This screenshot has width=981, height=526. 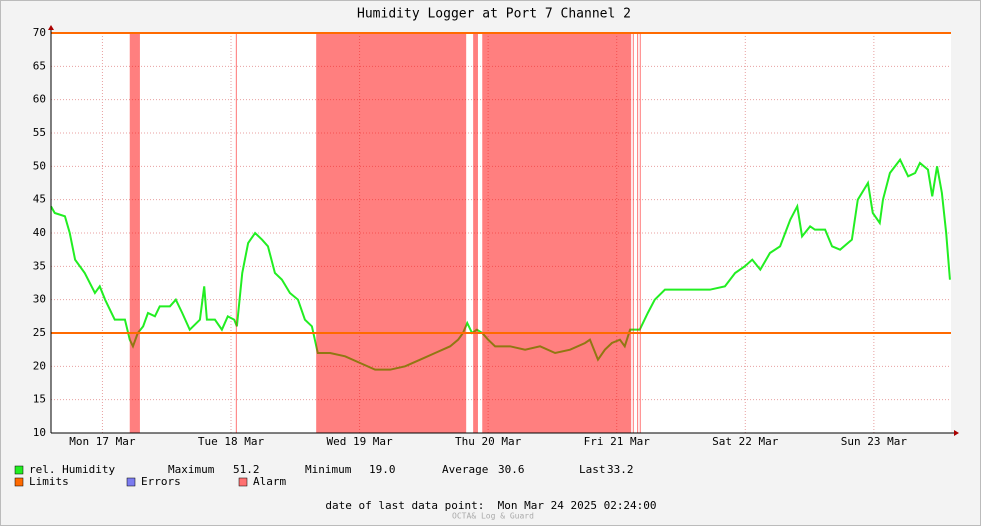 I want to click on y-tick-label: 35, so click(x=39, y=265).